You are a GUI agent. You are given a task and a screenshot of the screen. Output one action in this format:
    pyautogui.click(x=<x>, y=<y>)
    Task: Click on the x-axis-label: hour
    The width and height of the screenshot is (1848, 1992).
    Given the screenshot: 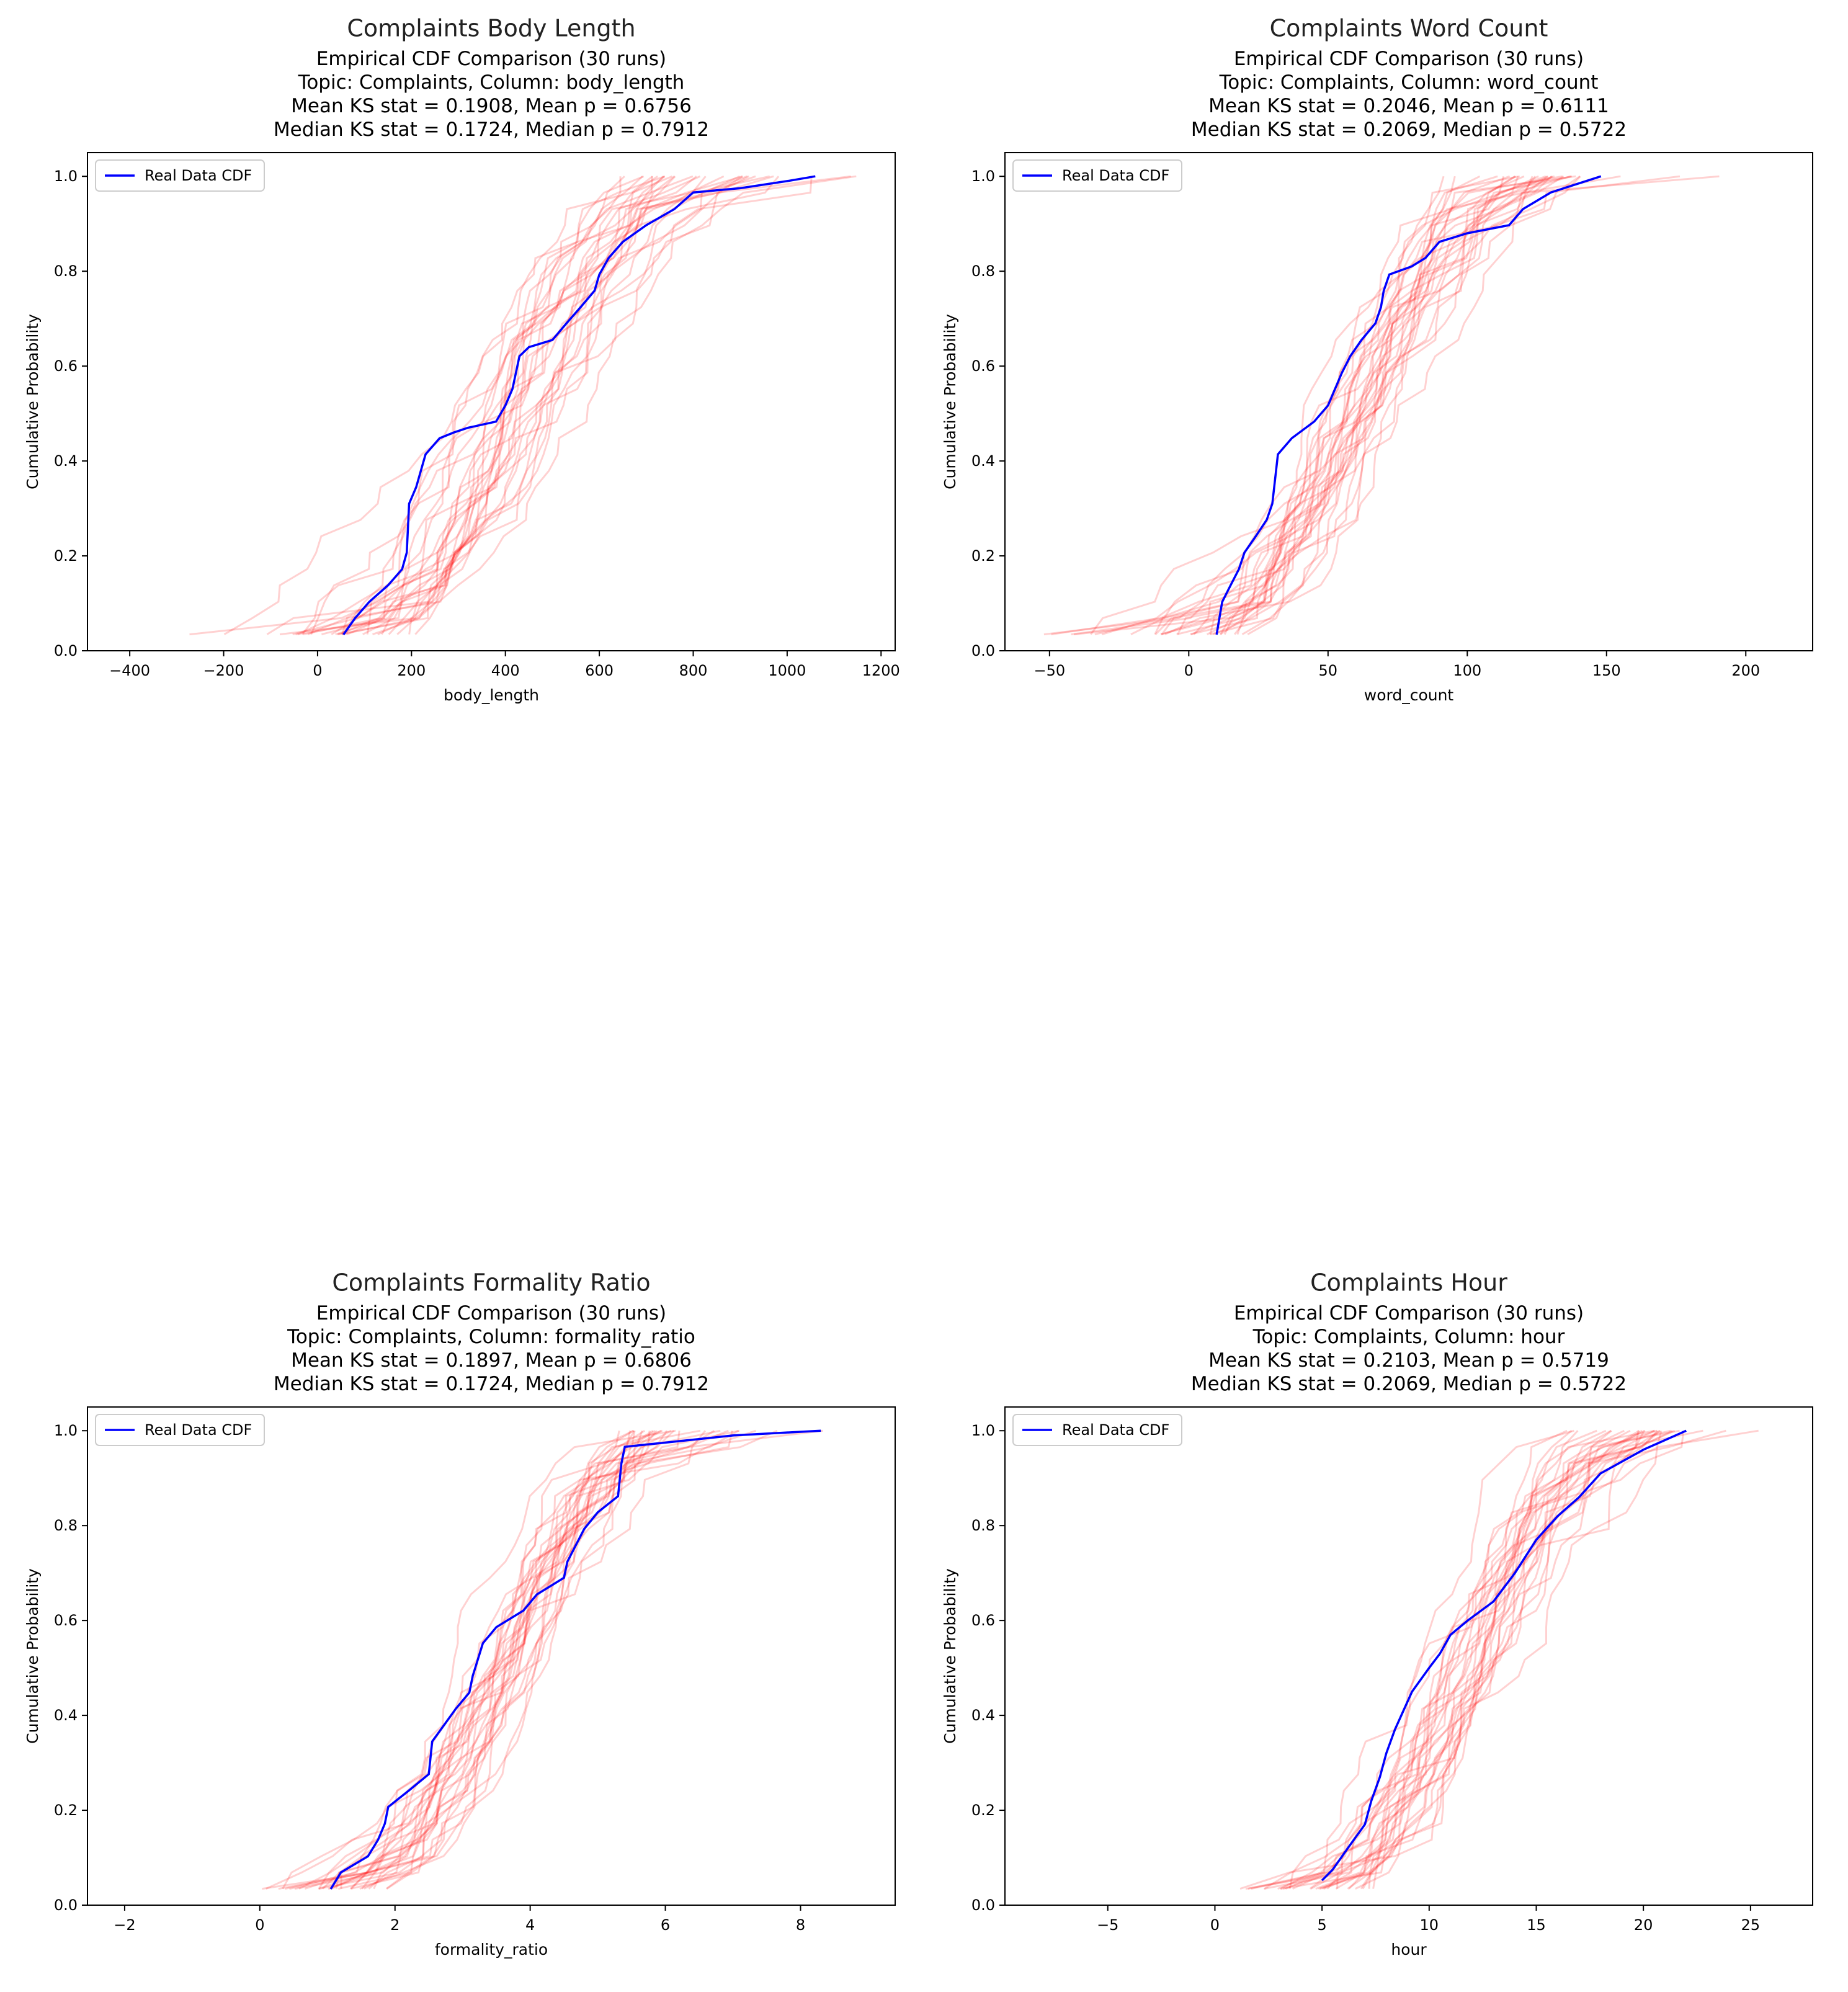 What is the action you would take?
    pyautogui.click(x=1409, y=1950)
    